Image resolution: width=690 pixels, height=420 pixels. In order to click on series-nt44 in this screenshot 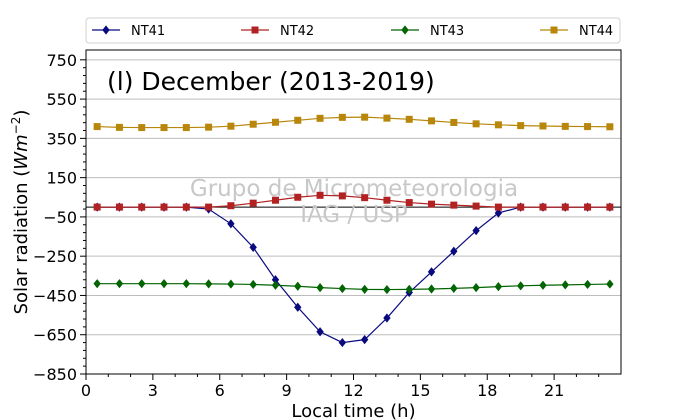, I will do `click(353, 122)`.